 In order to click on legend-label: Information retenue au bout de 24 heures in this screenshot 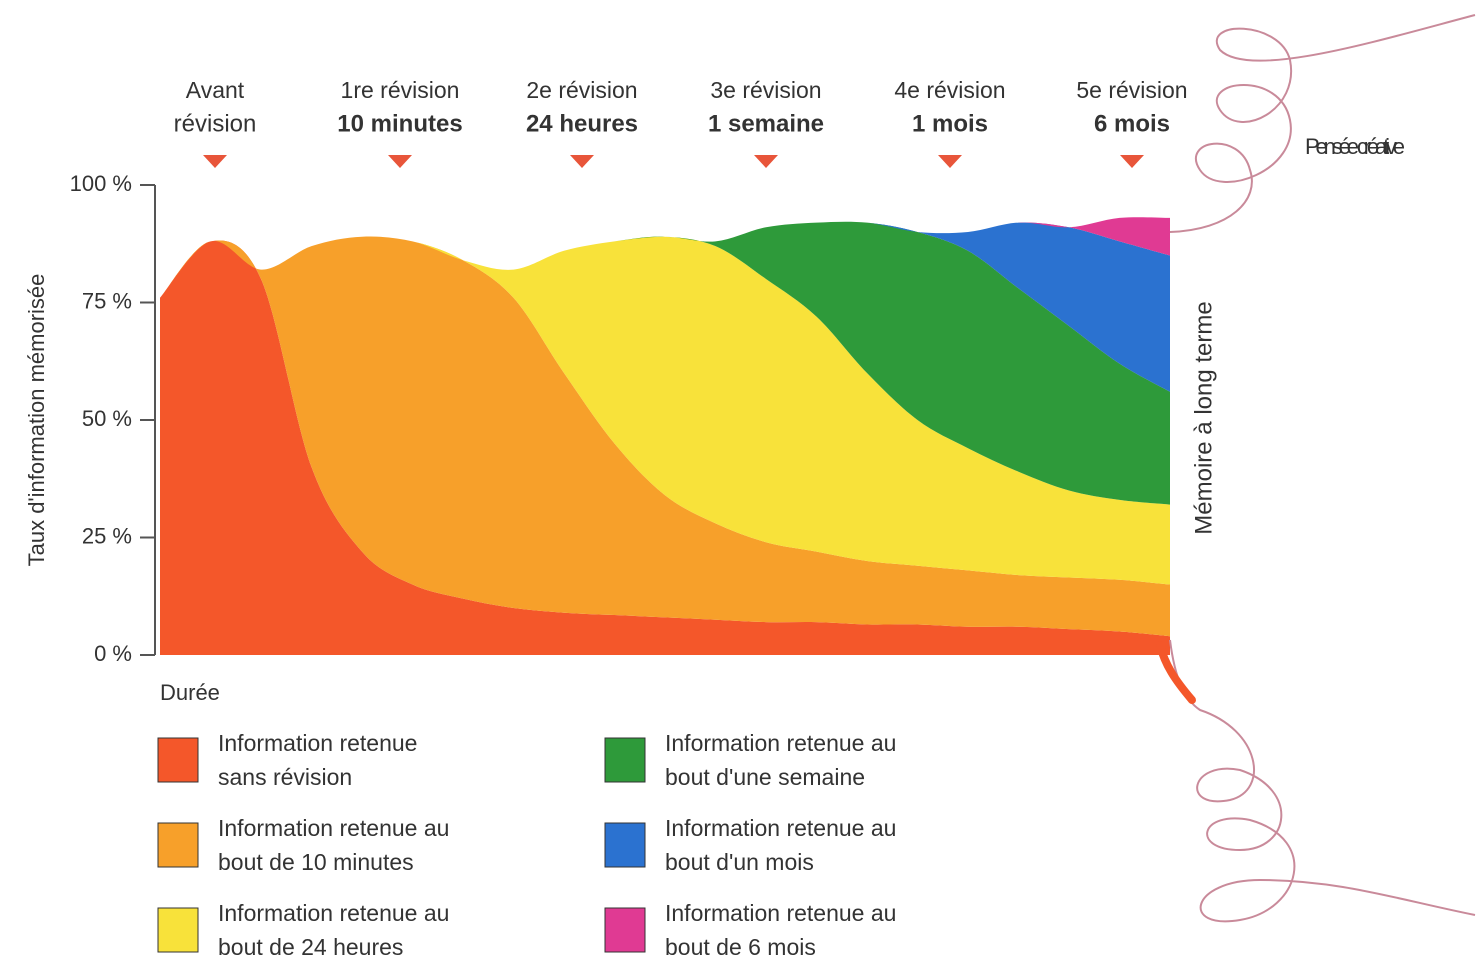, I will do `click(334, 930)`.